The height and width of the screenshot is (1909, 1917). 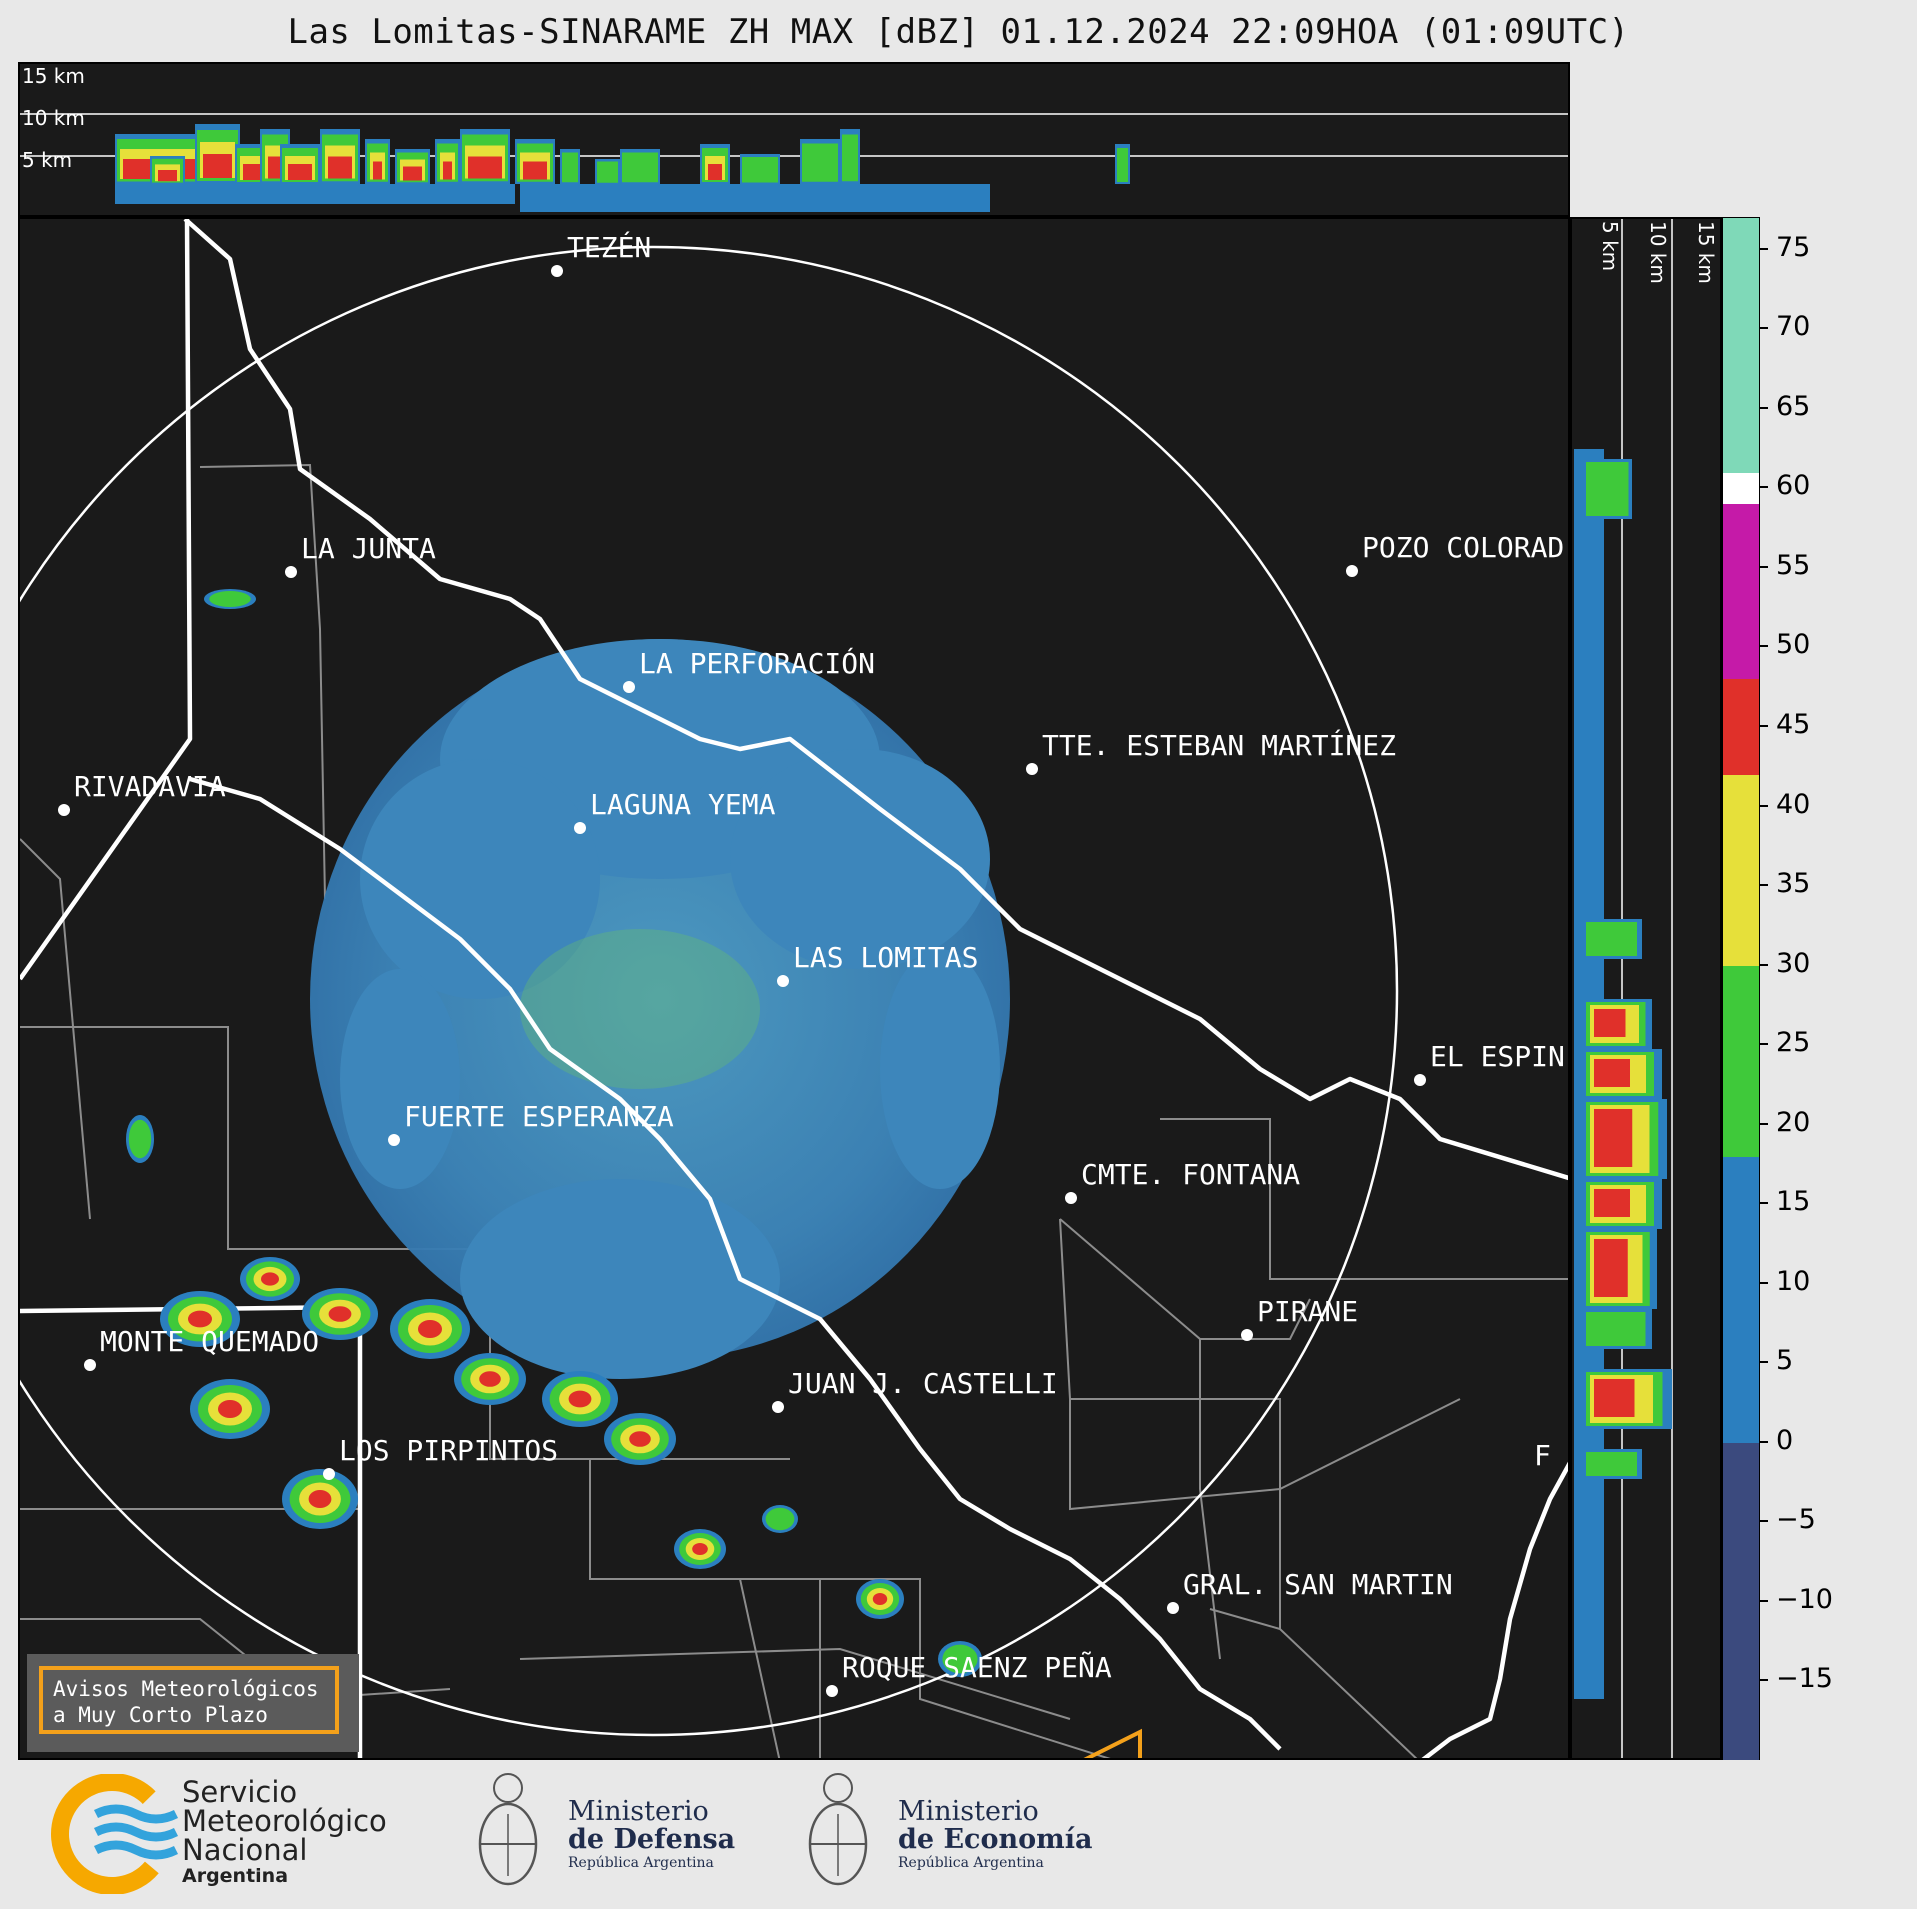 I want to click on top-cross-section-panel: 15 km 10 km 5 km, so click(x=794, y=139).